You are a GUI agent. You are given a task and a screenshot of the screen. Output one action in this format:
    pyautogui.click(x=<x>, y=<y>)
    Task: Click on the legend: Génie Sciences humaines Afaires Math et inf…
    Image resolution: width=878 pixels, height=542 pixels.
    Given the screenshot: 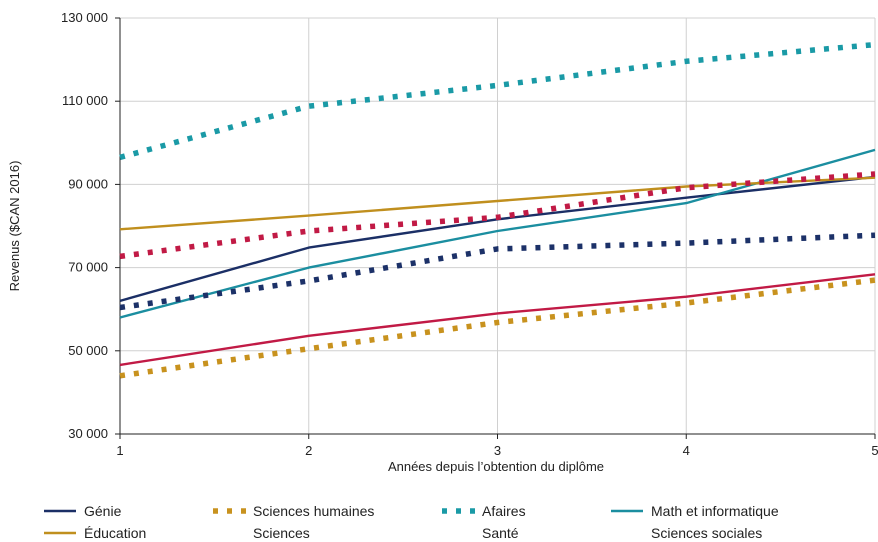 What is the action you would take?
    pyautogui.click(x=411, y=522)
    